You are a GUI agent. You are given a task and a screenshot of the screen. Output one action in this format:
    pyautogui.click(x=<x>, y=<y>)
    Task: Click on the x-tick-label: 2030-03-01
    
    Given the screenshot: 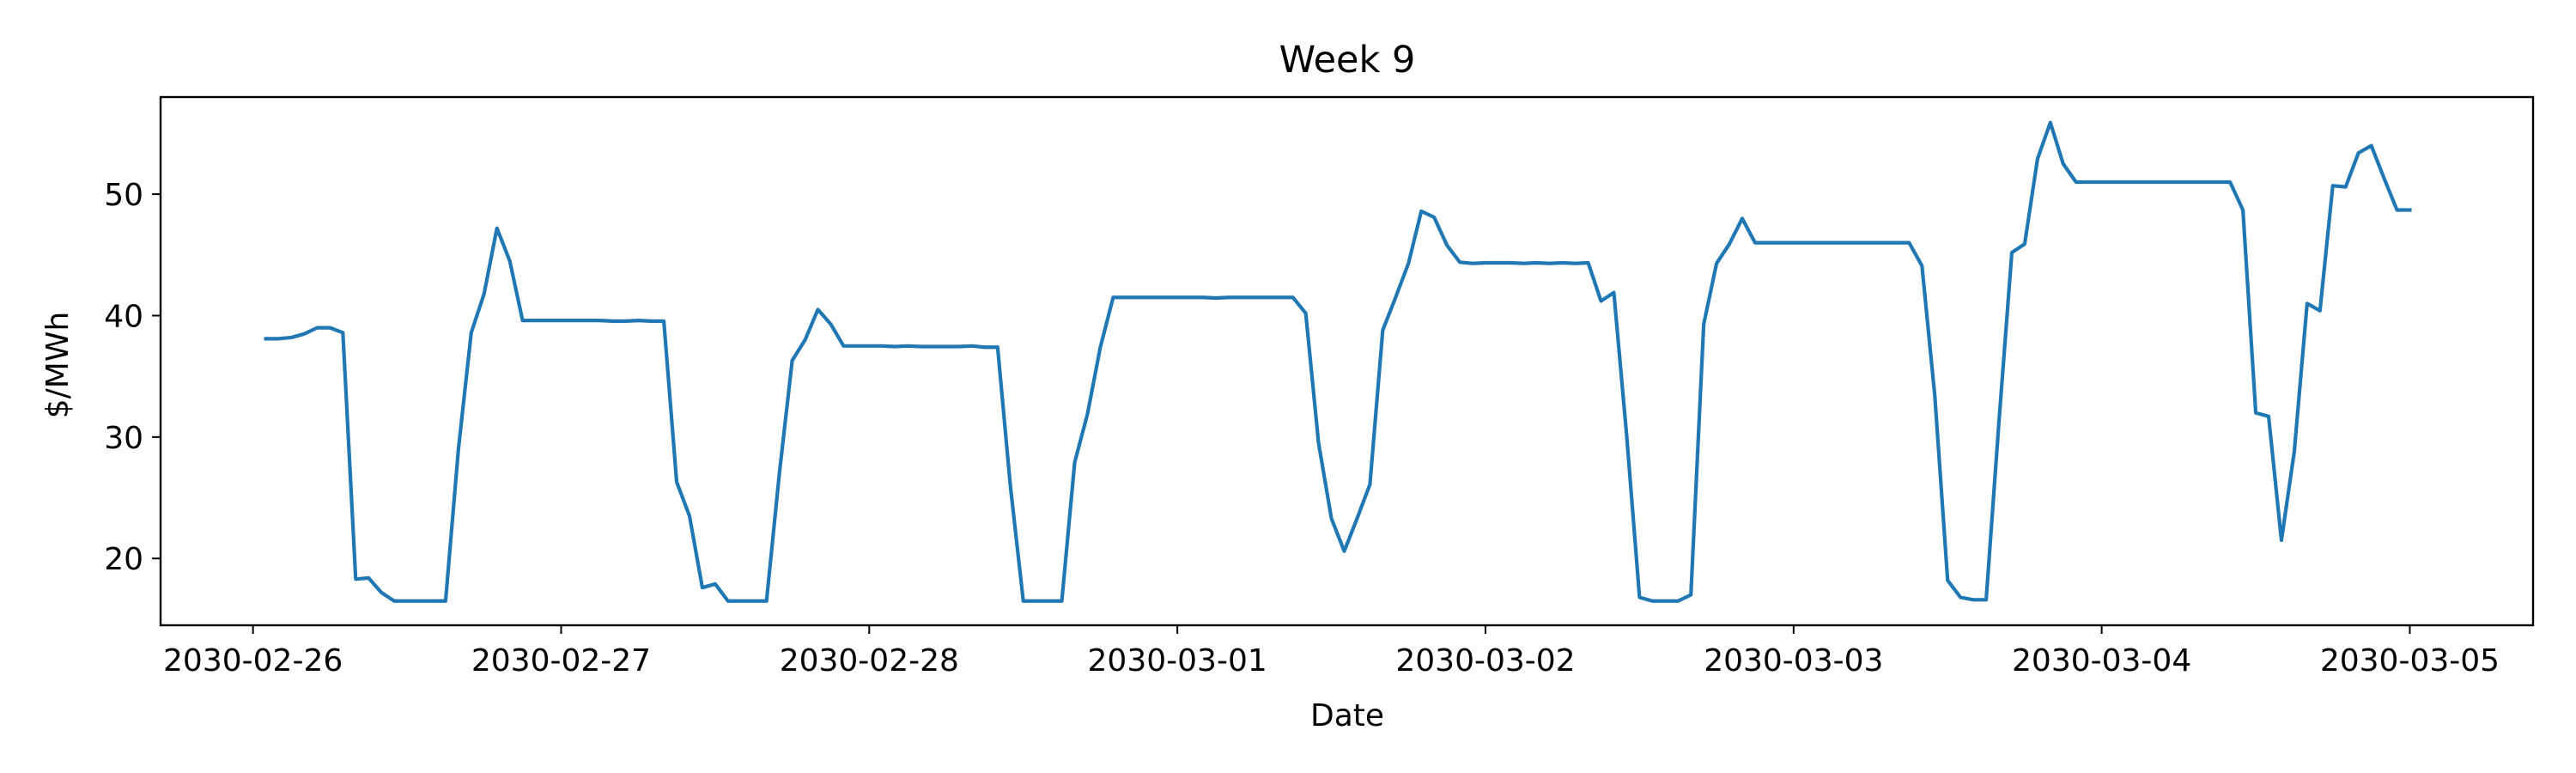 What is the action you would take?
    pyautogui.click(x=1177, y=661)
    